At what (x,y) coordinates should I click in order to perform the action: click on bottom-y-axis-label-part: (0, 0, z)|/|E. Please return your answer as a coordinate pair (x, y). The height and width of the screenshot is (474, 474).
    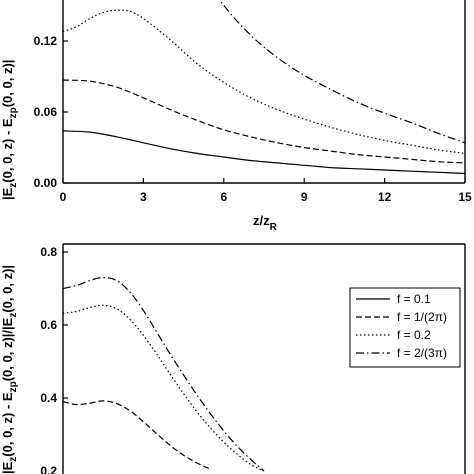
    Looking at the image, I should click on (7, 349).